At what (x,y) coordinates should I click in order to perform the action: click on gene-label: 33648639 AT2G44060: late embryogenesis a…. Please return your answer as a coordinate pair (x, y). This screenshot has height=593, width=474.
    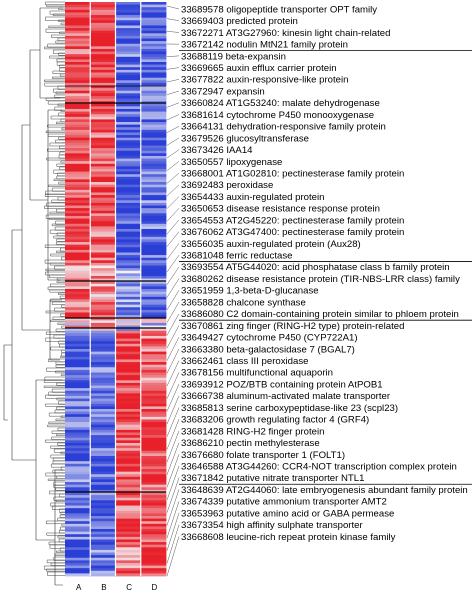
    Looking at the image, I should click on (324, 490).